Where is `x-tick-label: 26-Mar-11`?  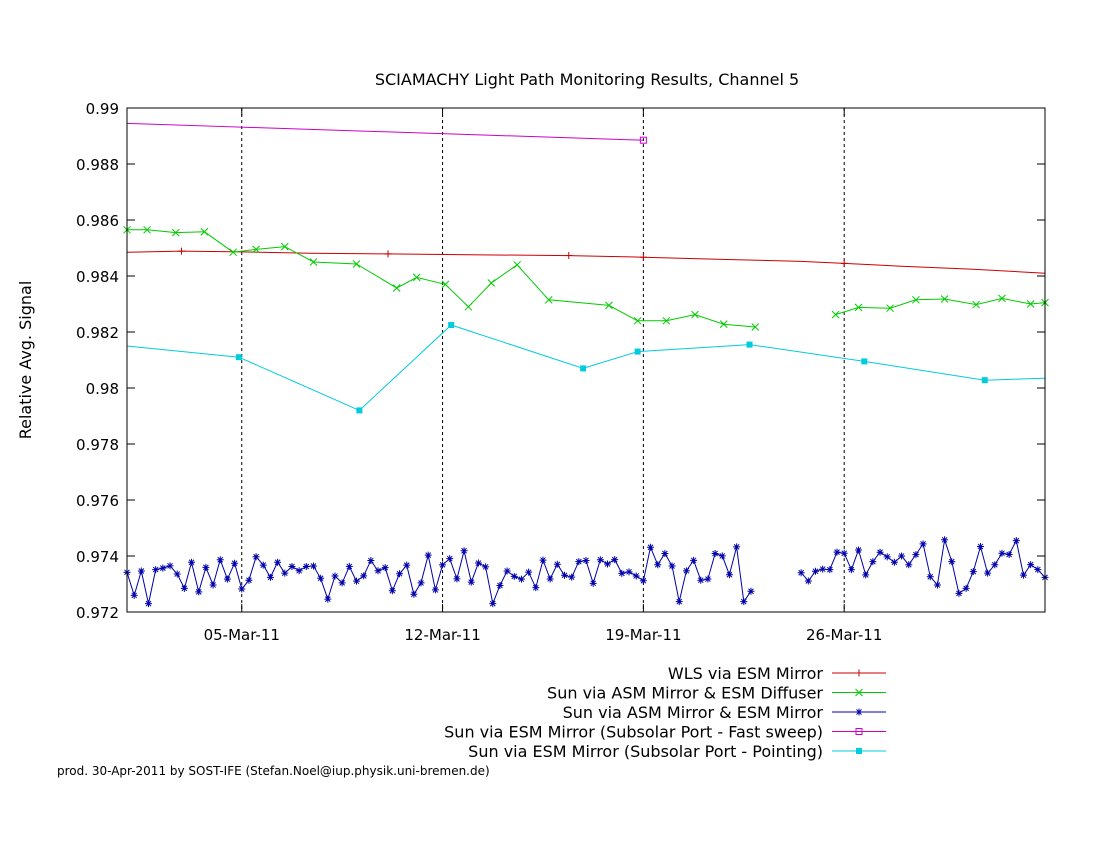
x-tick-label: 26-Mar-11 is located at coordinates (844, 635).